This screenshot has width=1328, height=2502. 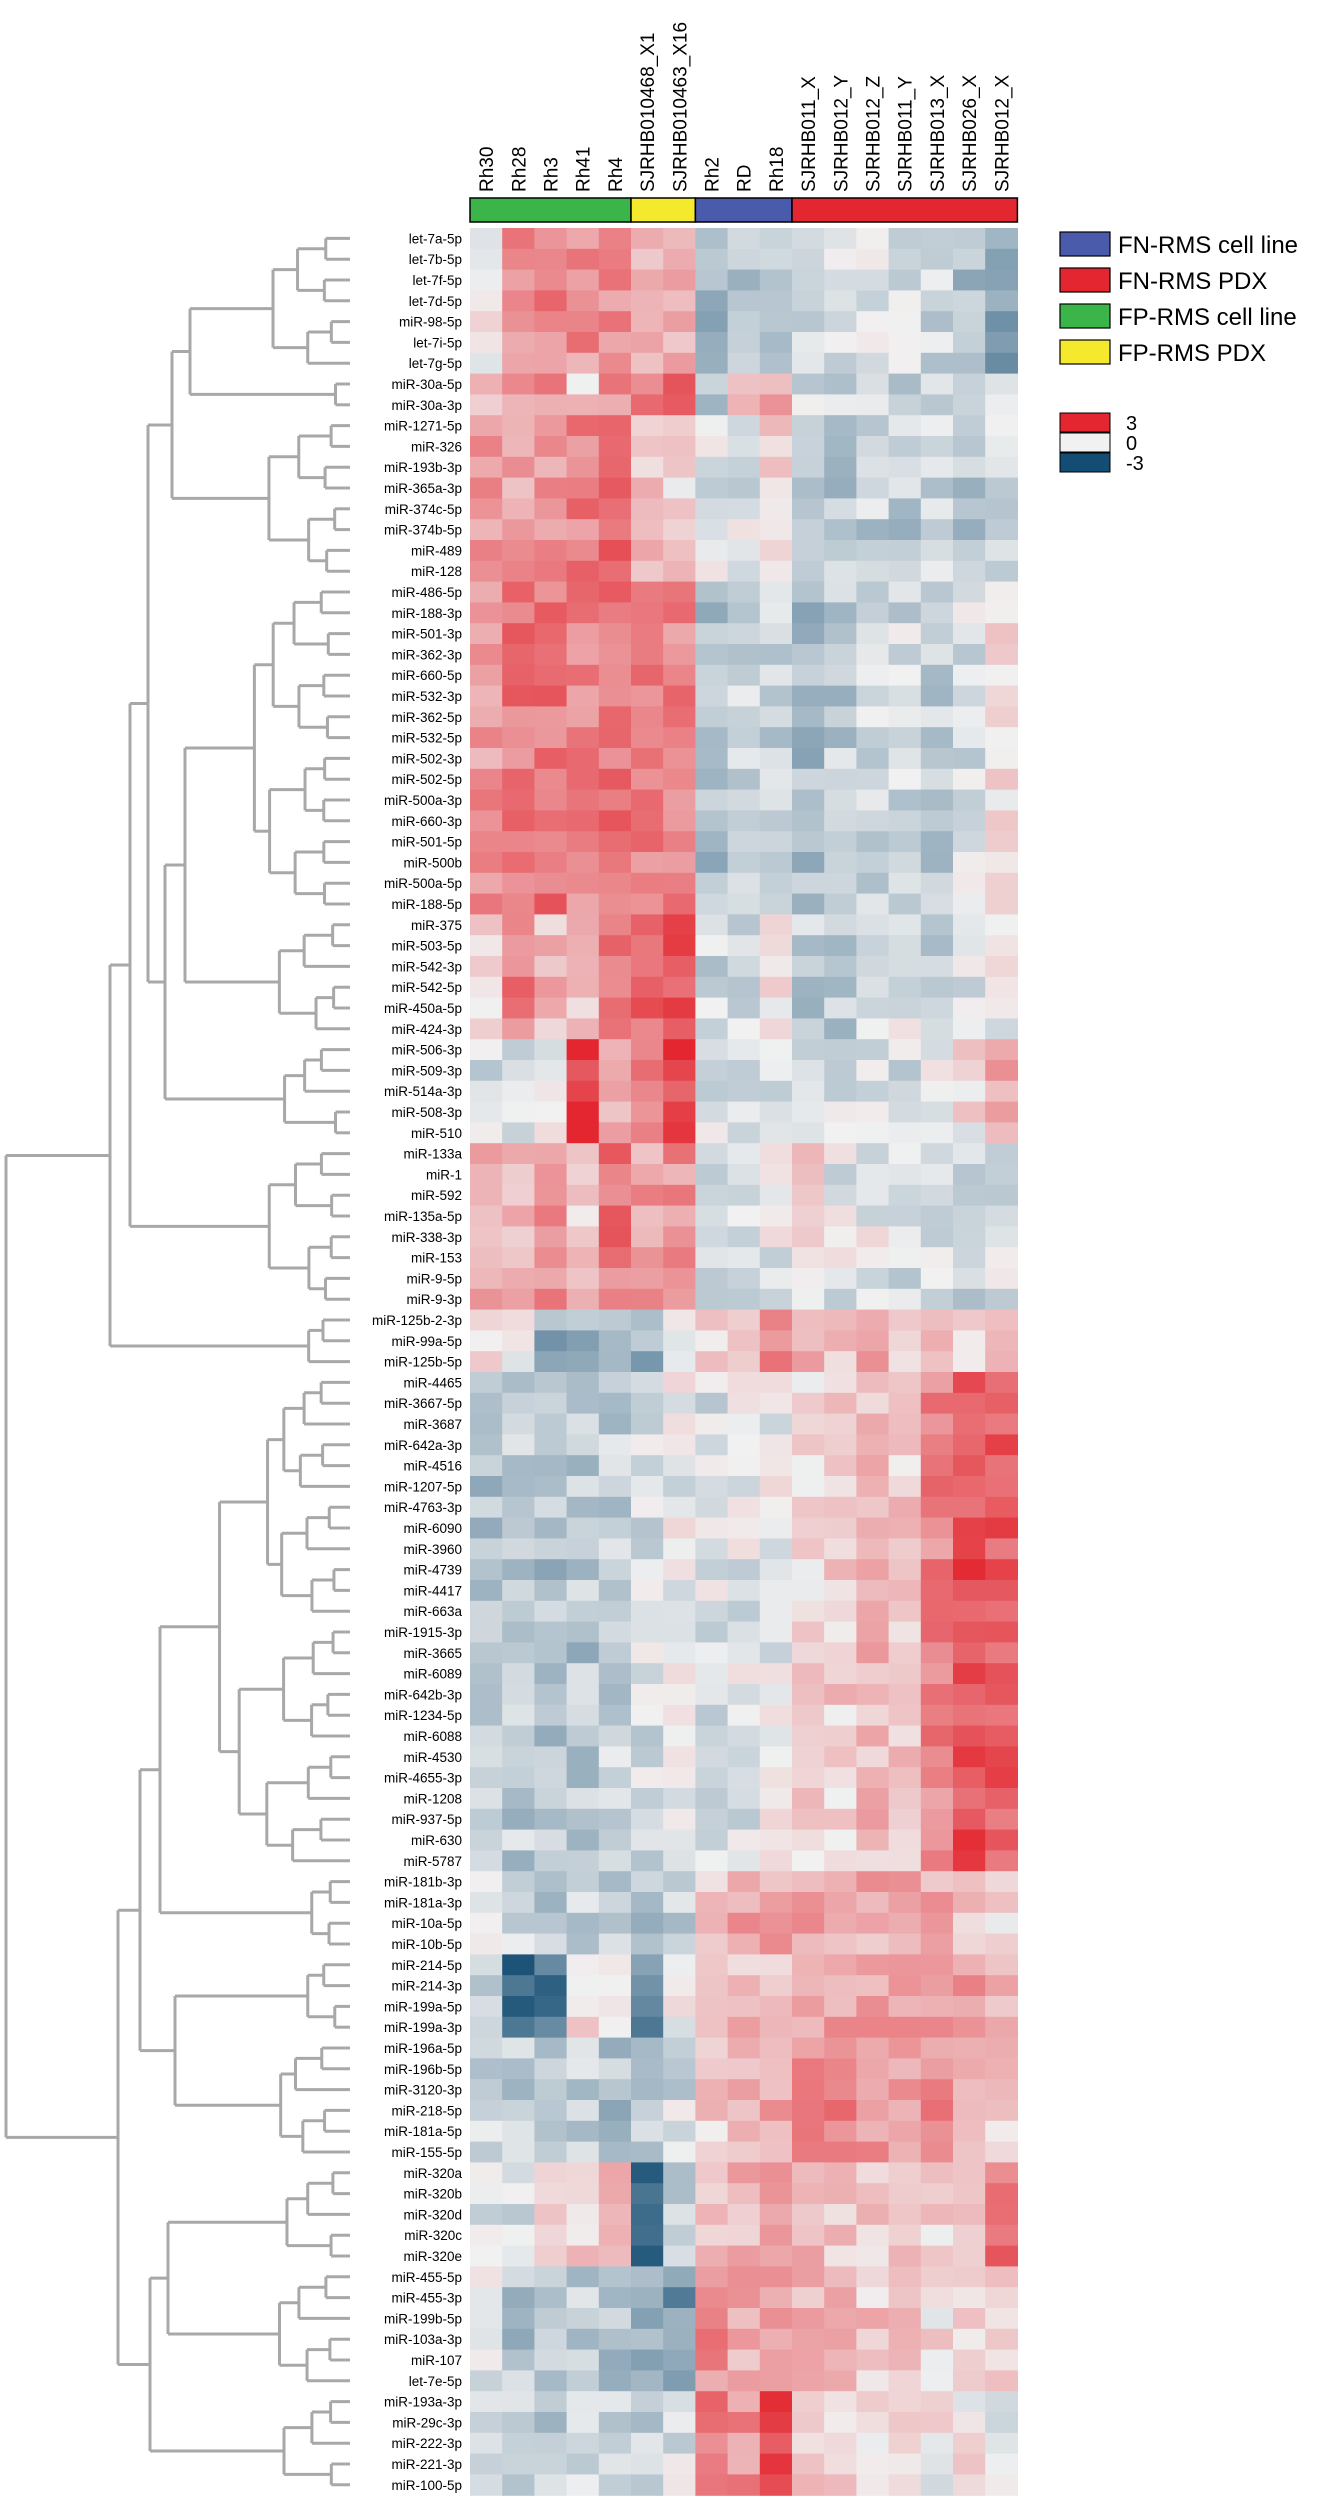 What do you see at coordinates (432, 1590) in the screenshot?
I see `row-label: miR-4417` at bounding box center [432, 1590].